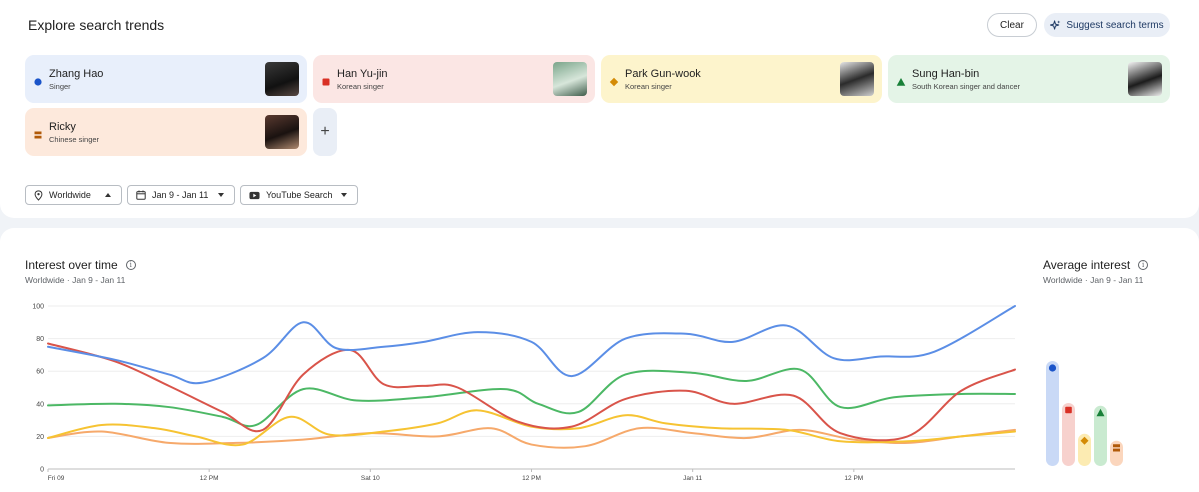 The width and height of the screenshot is (1199, 492). Describe the element at coordinates (1055, 24) in the screenshot. I see `sparkle-icon` at that location.